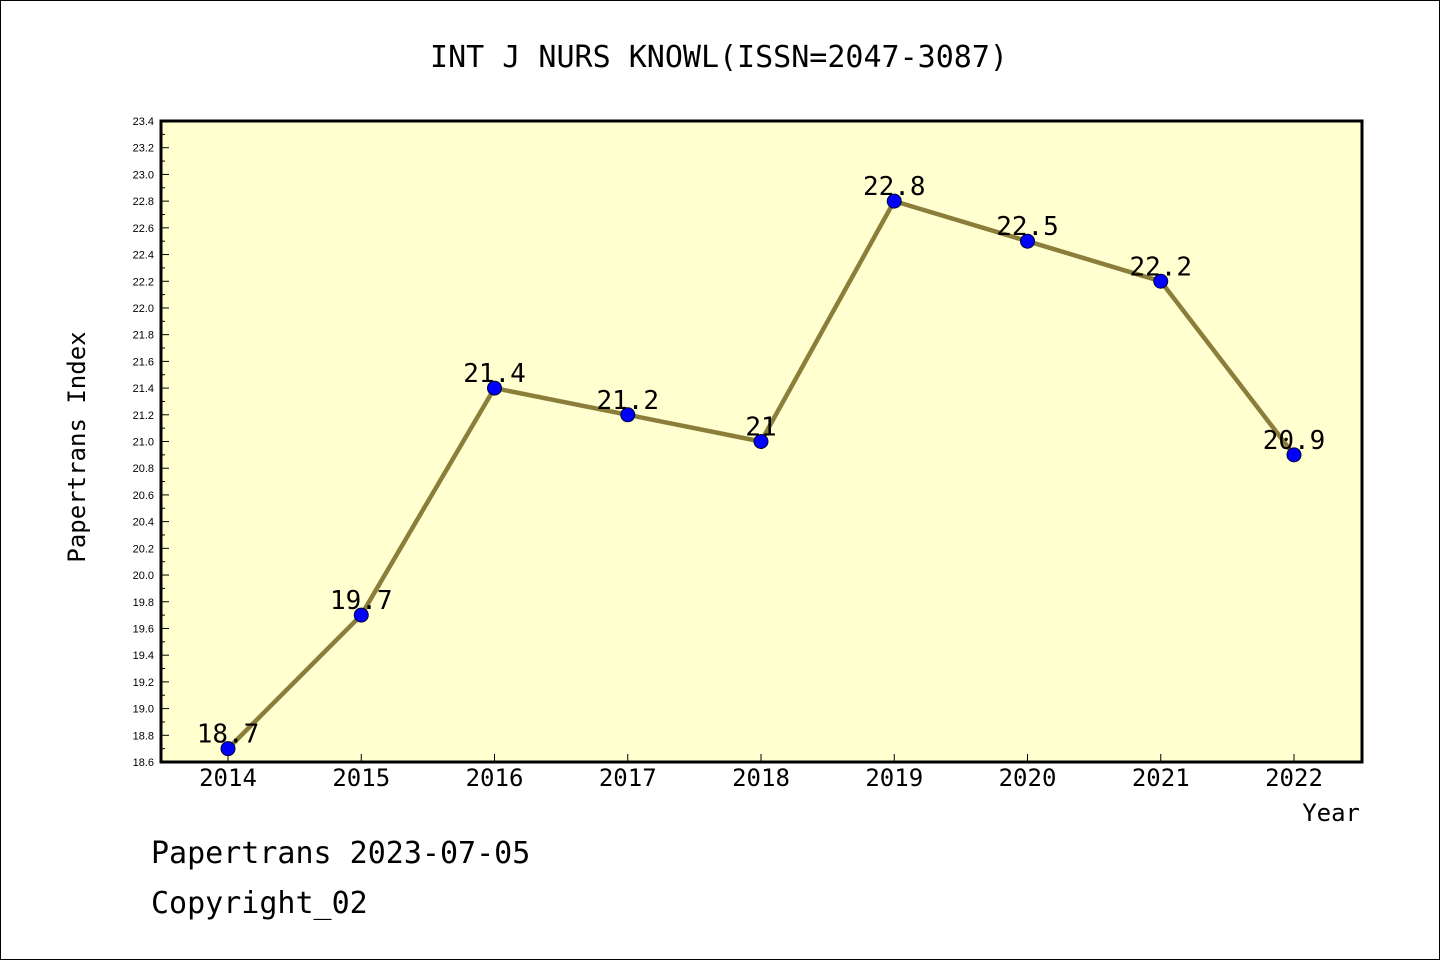 This screenshot has width=1440, height=961. Describe the element at coordinates (143, 710) in the screenshot. I see `y-tick-label: 19.0` at that location.